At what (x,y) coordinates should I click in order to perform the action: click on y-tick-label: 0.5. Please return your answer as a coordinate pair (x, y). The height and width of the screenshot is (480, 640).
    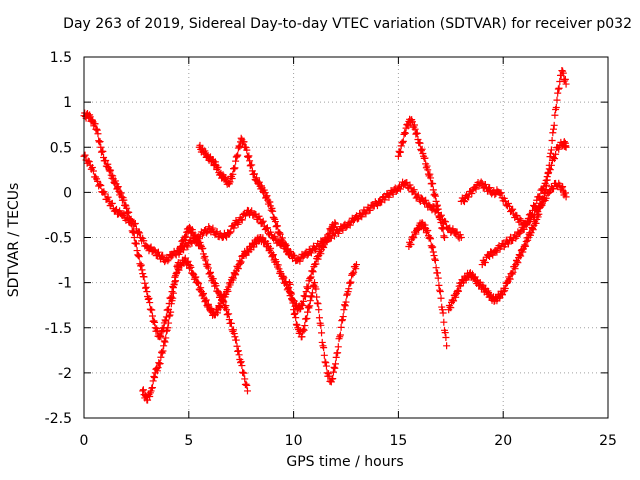
    Looking at the image, I should click on (61, 148).